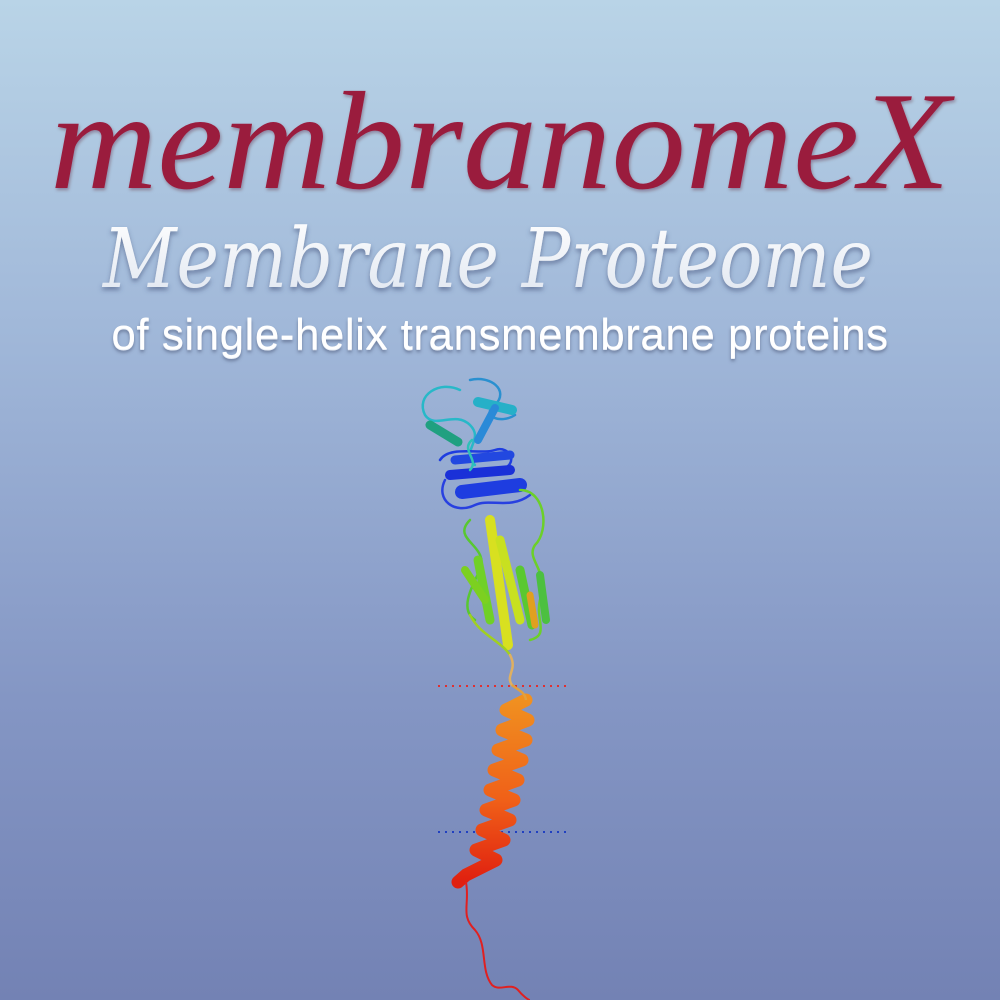 The image size is (1000, 1000). I want to click on logo-title: membranomeX, so click(503, 139).